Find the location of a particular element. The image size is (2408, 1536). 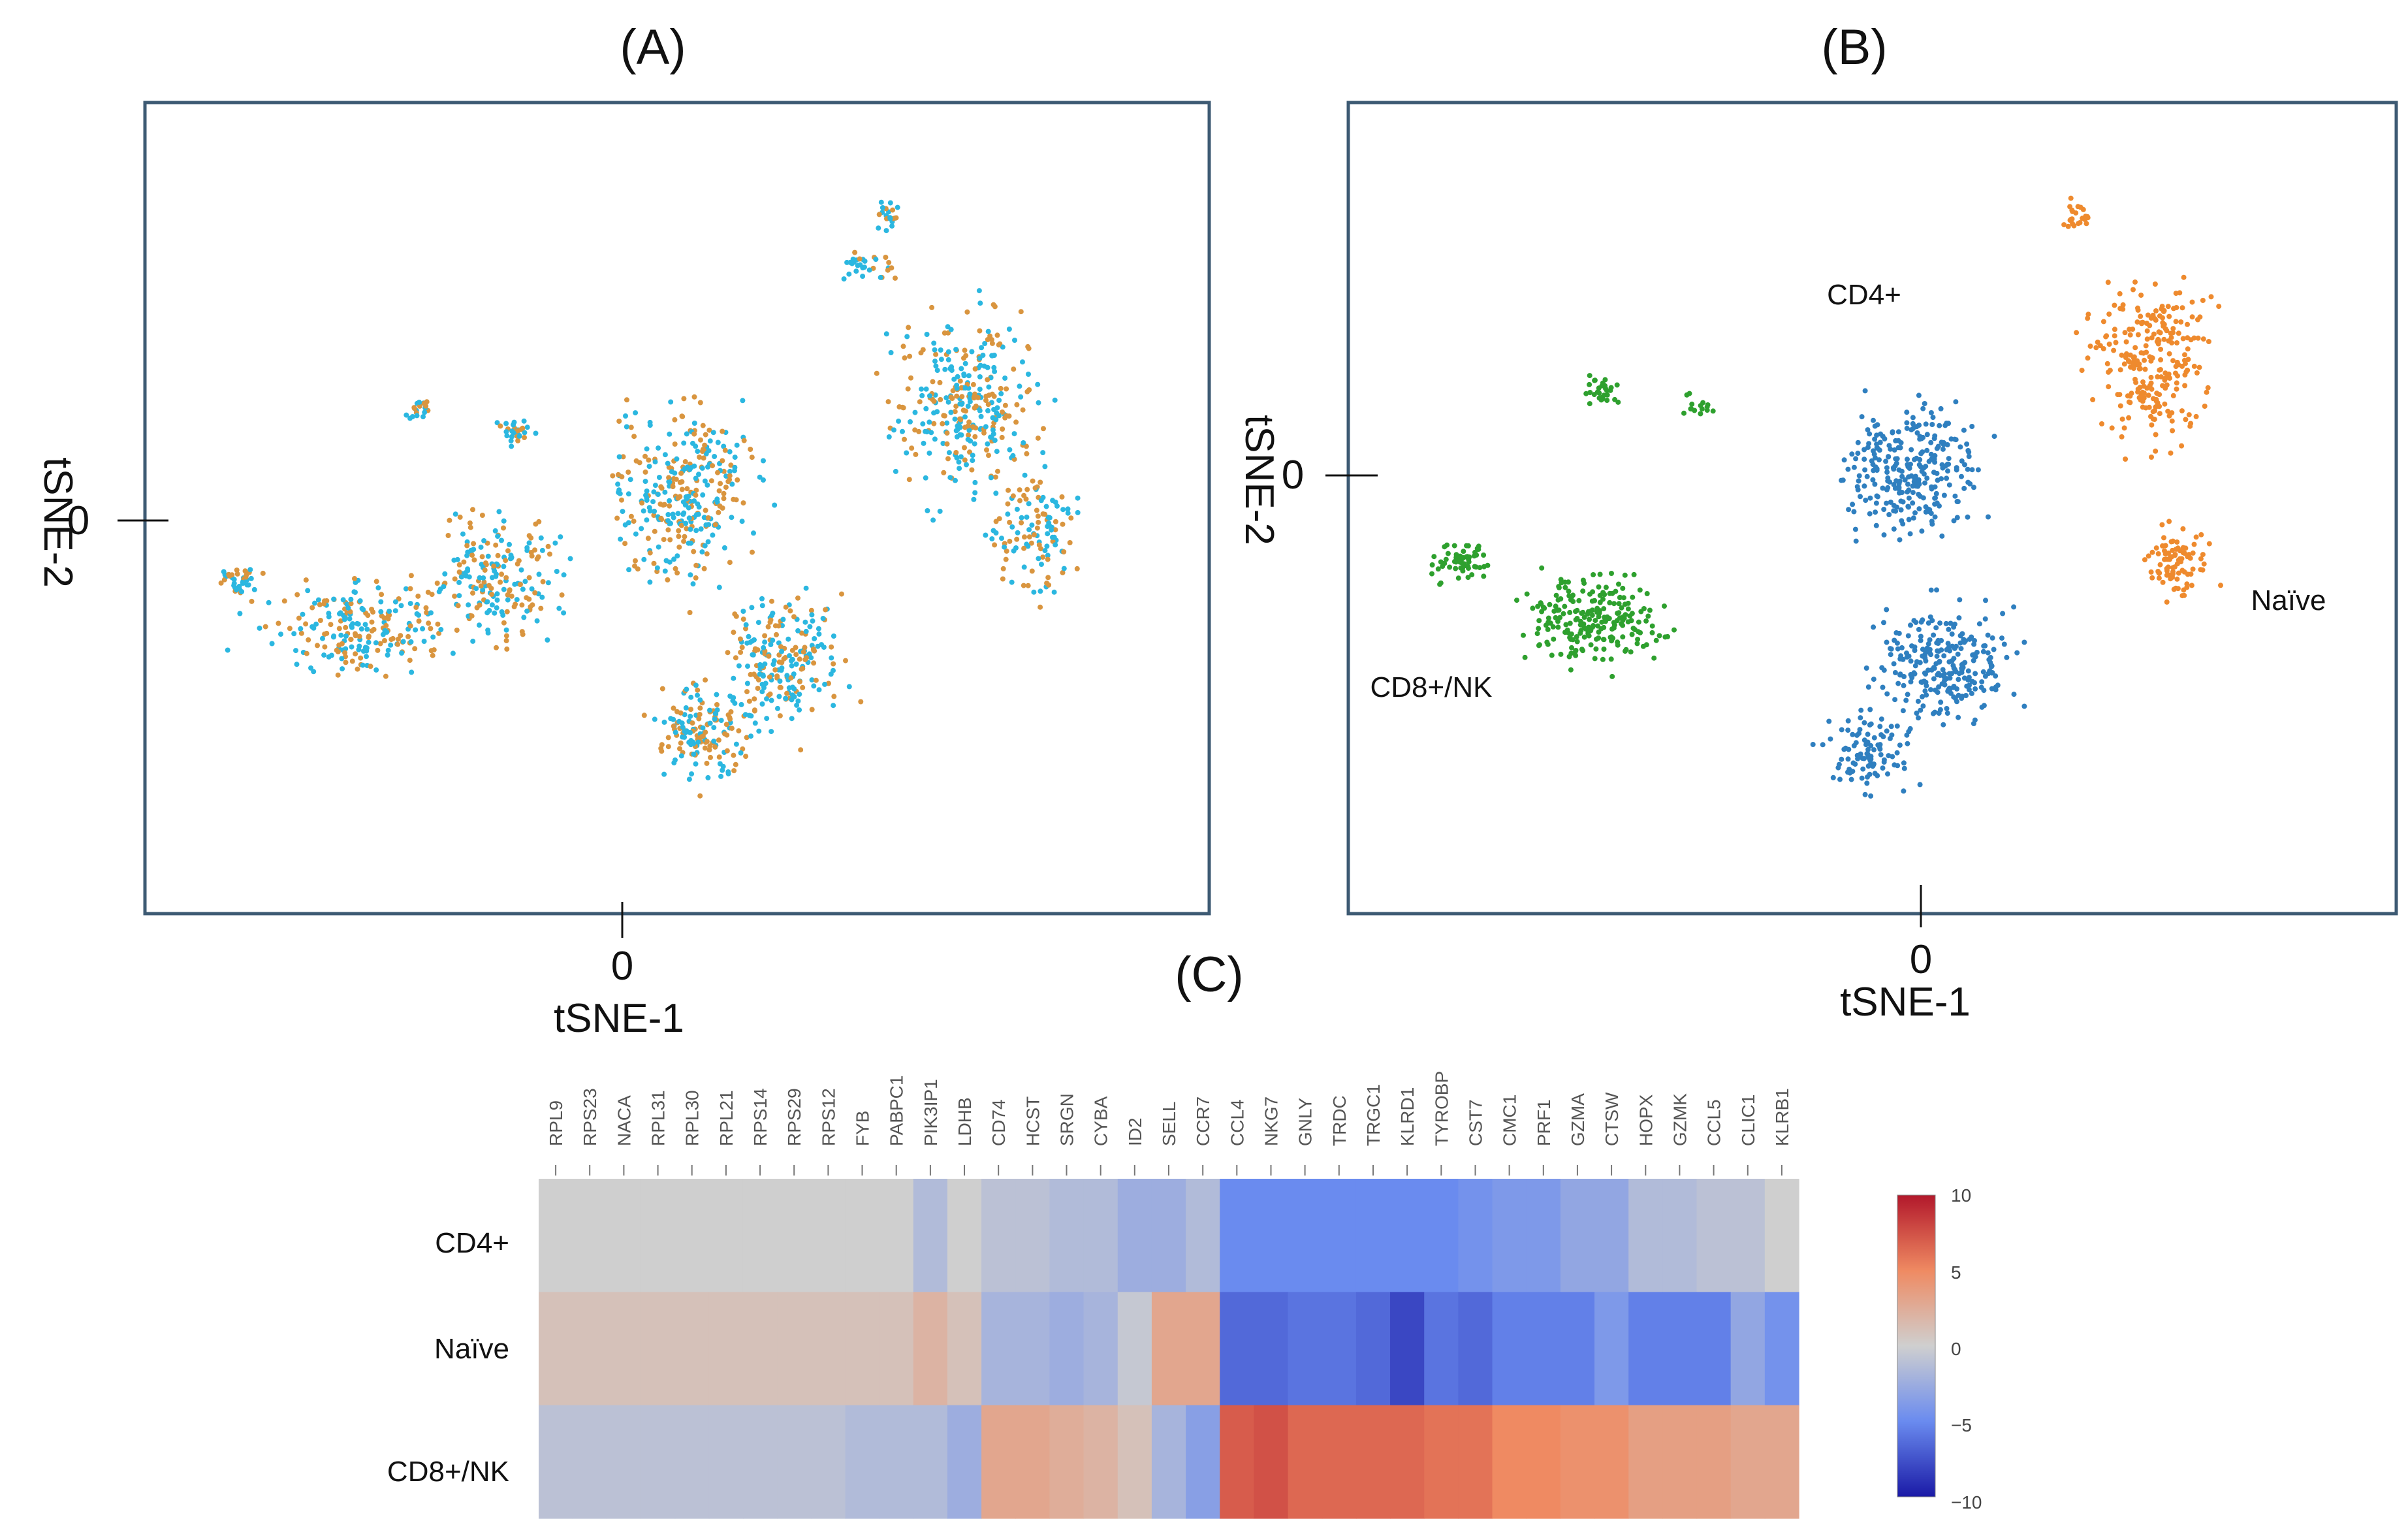

panel-a-y-tick-zero: 0 is located at coordinates (78, 520).